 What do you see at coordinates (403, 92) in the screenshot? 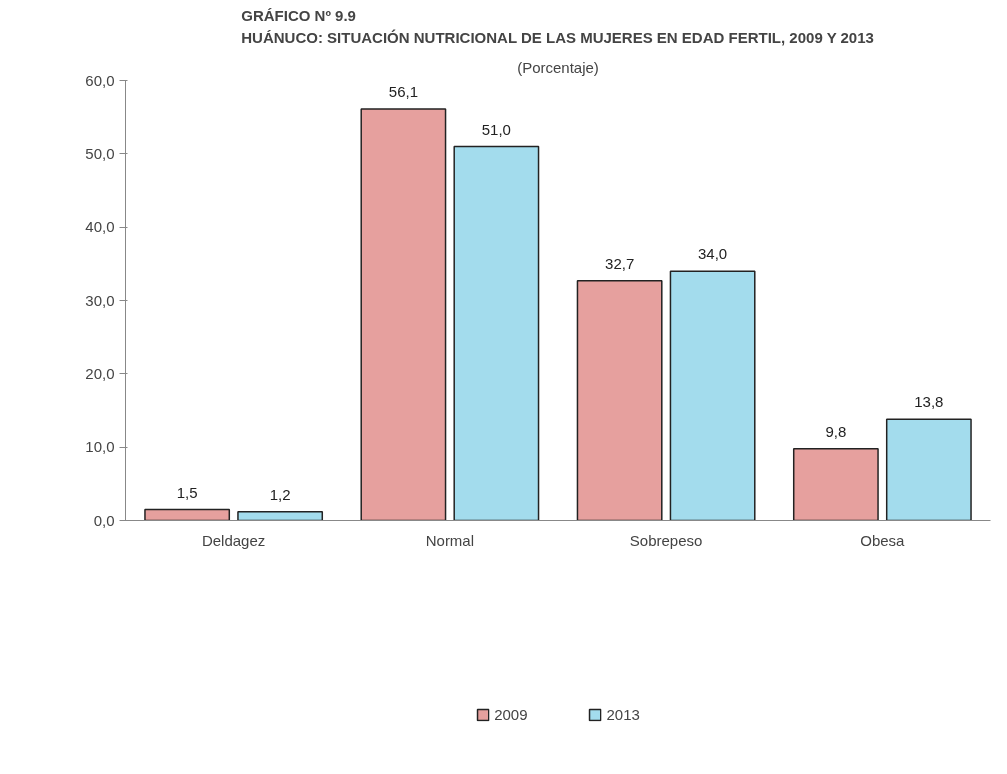
I see `data-label: 56,1` at bounding box center [403, 92].